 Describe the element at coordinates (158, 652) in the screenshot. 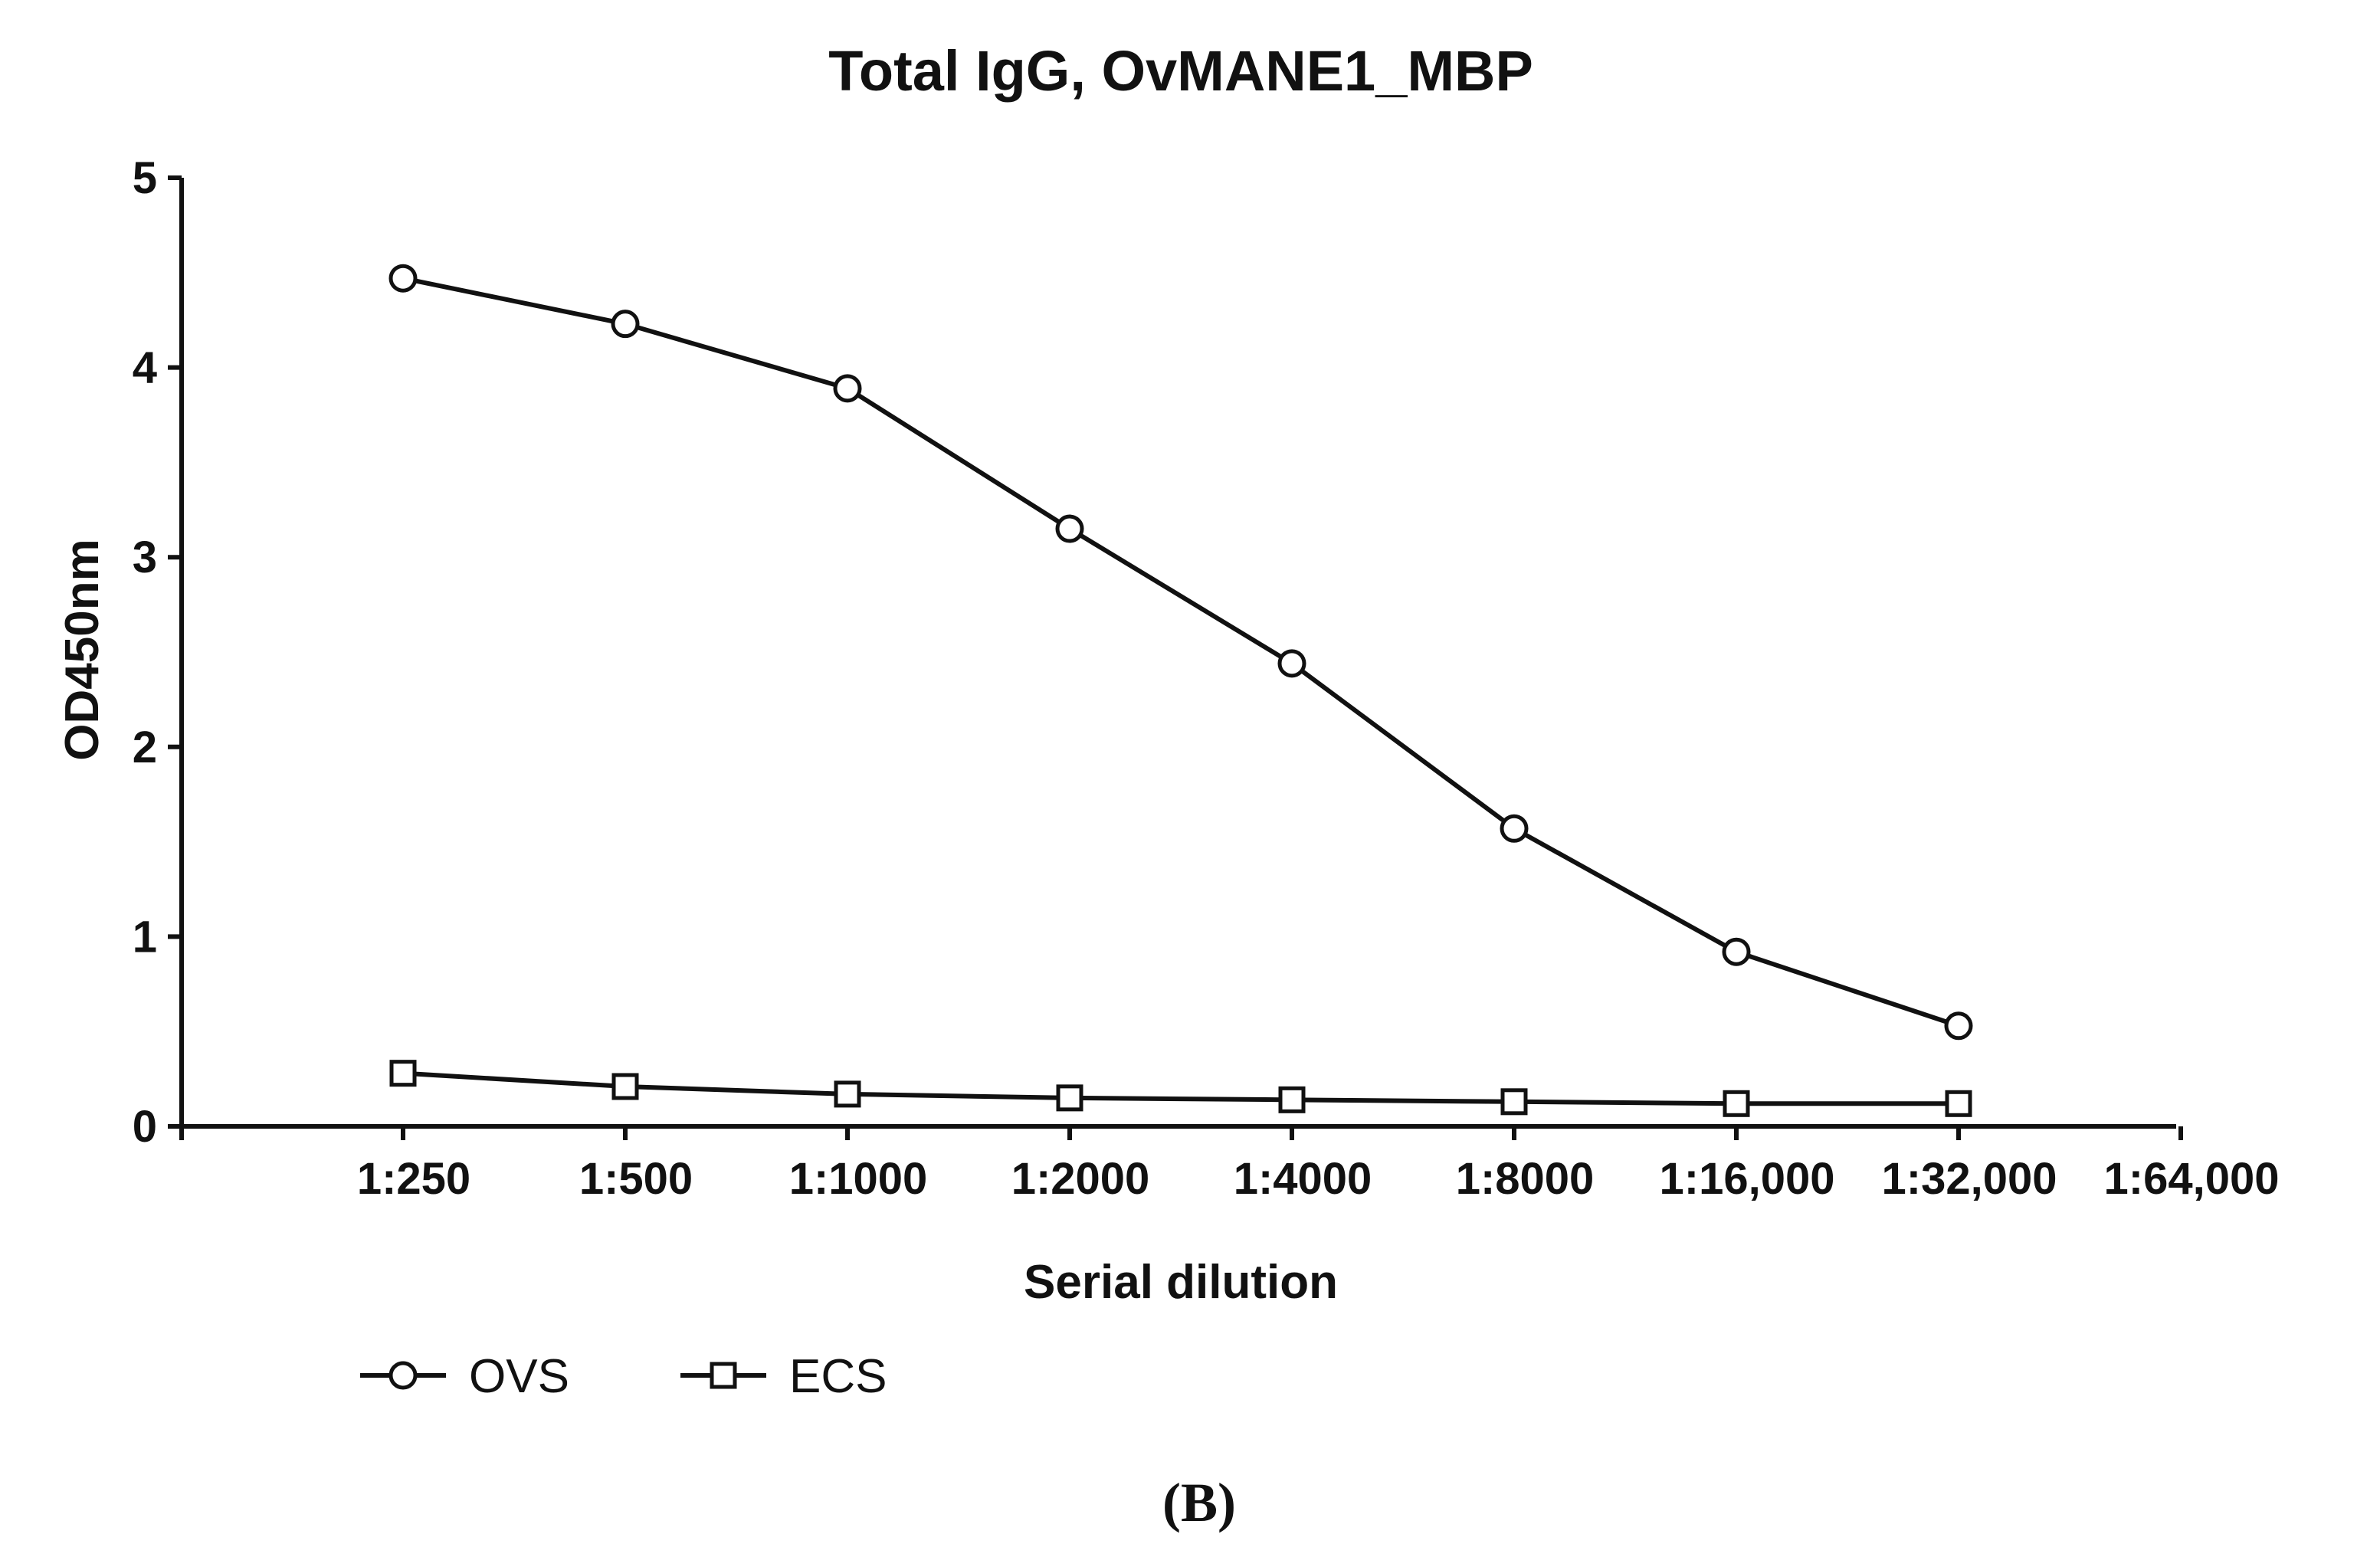

I see `y-axis: 0 1 2 3 4 5` at that location.